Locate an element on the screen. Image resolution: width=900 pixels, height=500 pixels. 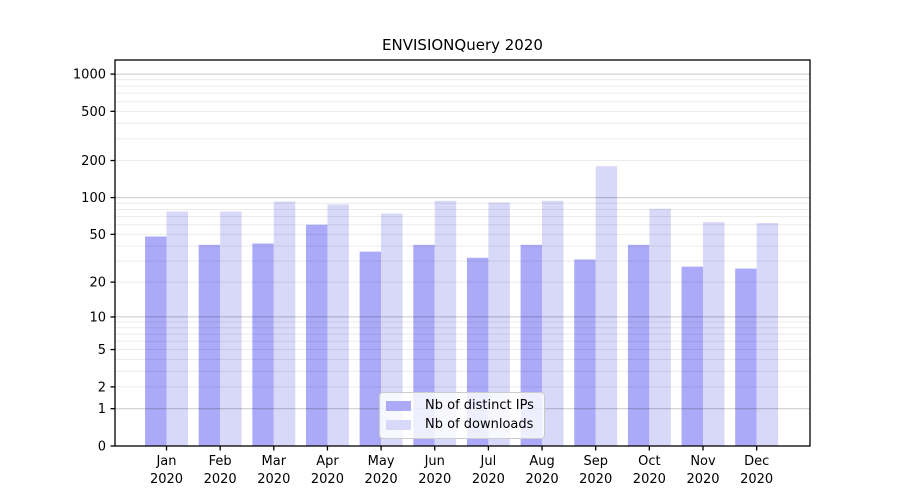
y-tick-label: 10 is located at coordinates (97, 317).